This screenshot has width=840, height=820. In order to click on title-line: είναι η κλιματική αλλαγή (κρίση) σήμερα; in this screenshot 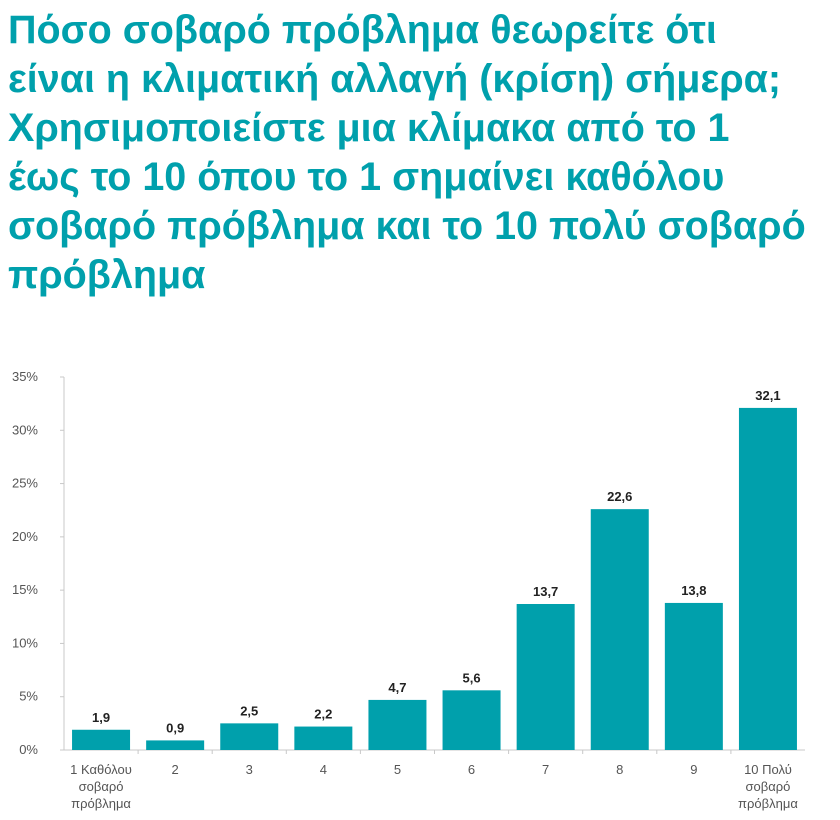, I will do `click(395, 79)`.